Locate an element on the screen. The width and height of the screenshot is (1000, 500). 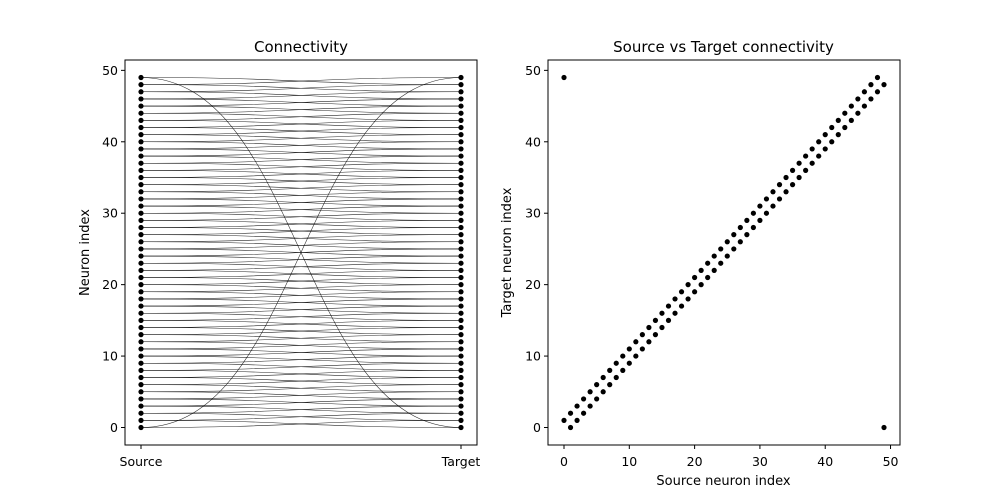
x-tick-label: 0 is located at coordinates (564, 461).